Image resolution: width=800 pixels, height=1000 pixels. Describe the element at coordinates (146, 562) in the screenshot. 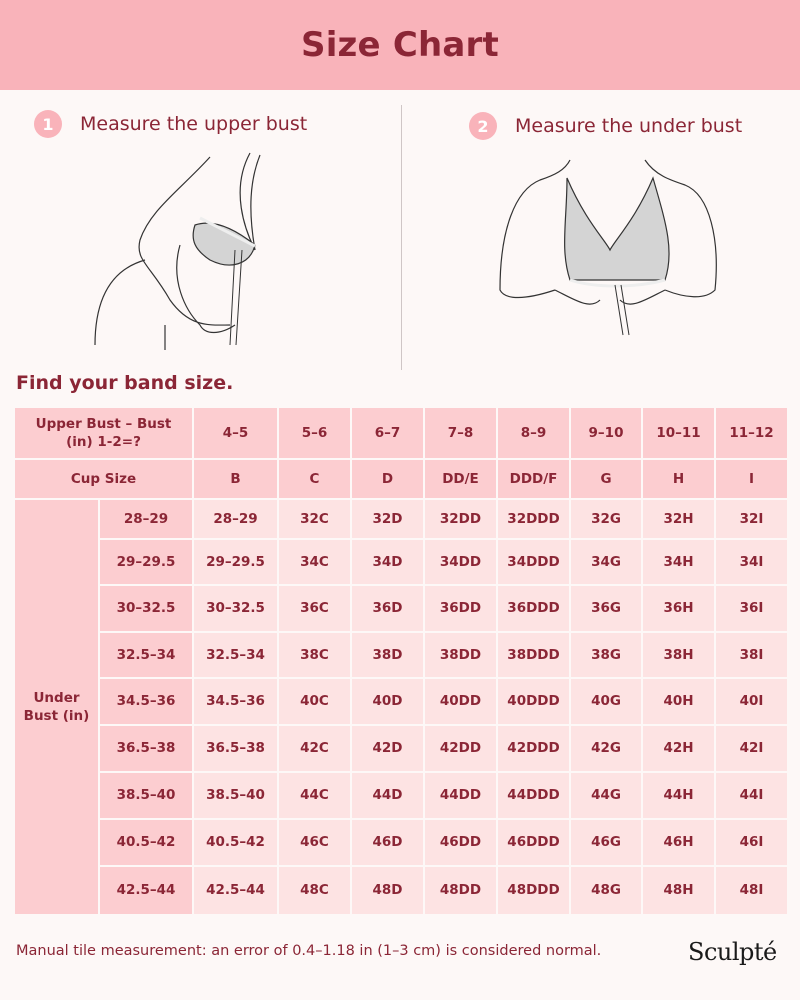

I see `under-bust-range: 29–29.5` at that location.